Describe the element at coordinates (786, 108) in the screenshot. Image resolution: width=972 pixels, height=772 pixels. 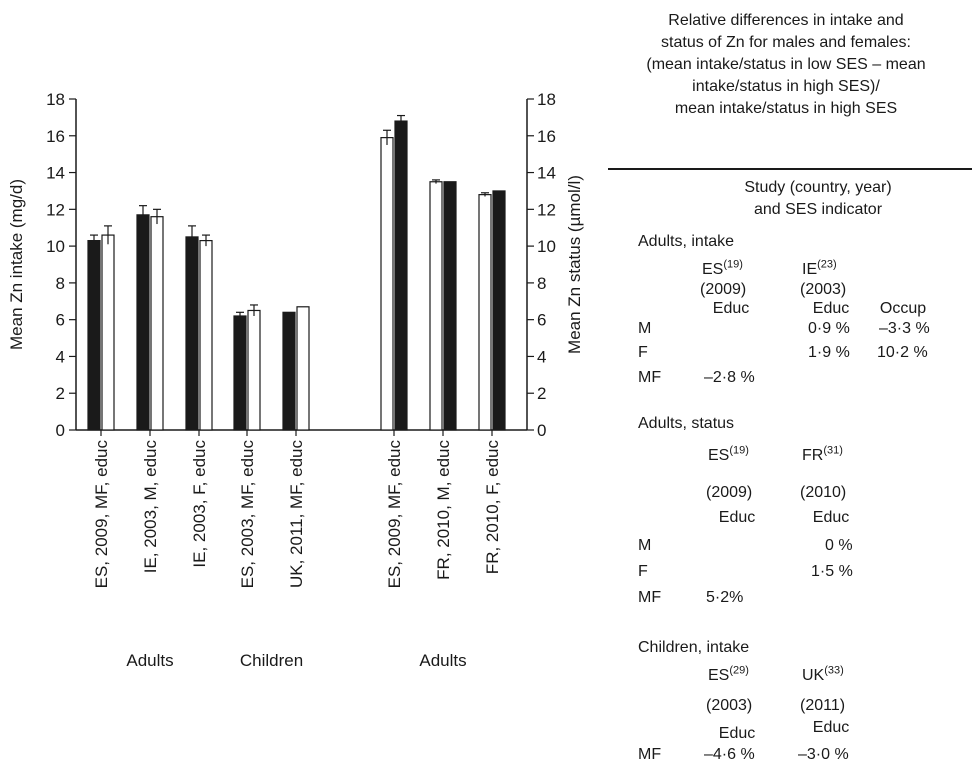
I see `caption-line: mean intake/status in high SES` at that location.